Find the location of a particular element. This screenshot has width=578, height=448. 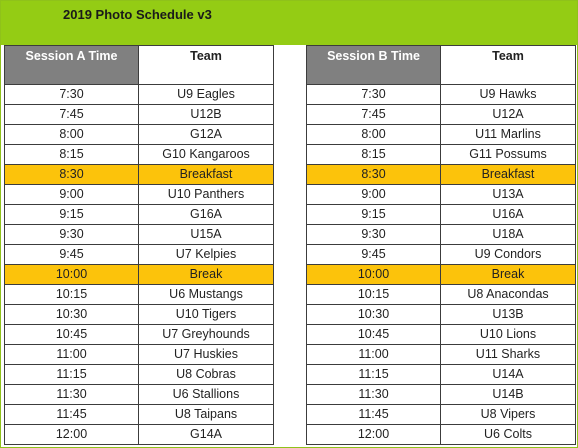

session-a-time-cell: 9:15 is located at coordinates (71, 214).